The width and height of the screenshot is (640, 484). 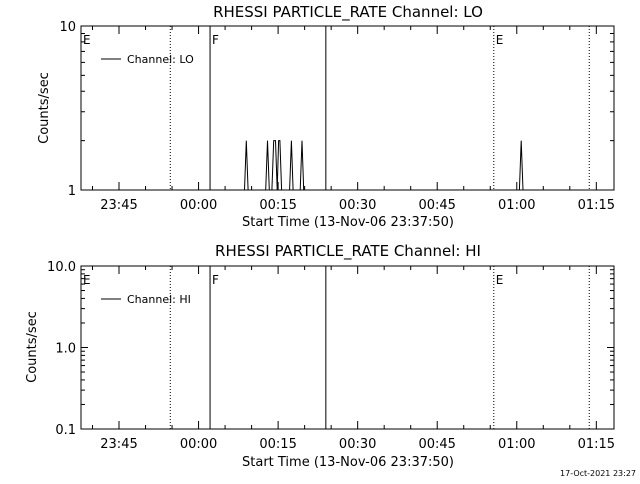 I want to click on y-tick-label: 10.0, so click(x=61, y=267).